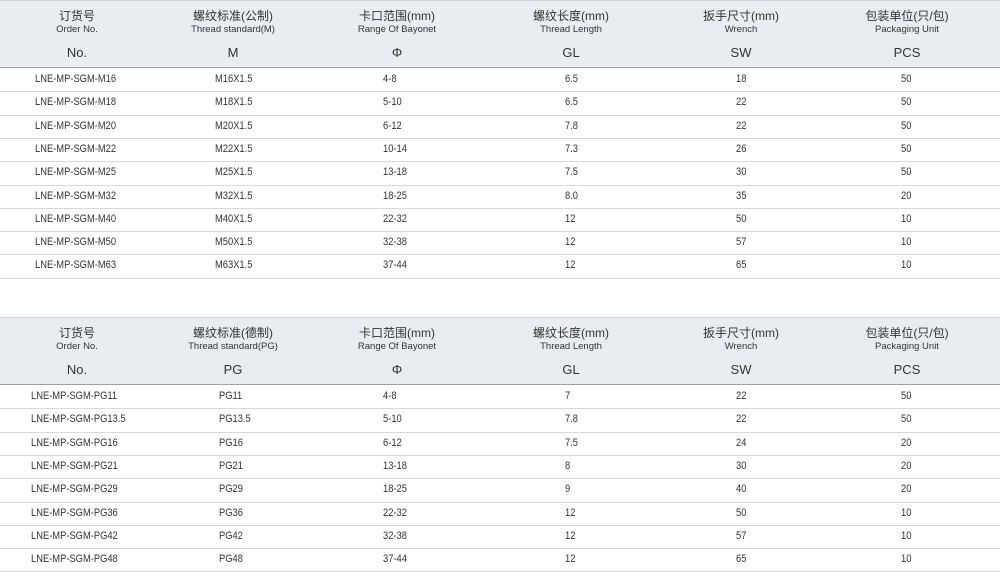  What do you see at coordinates (392, 102) in the screenshot?
I see `table-cell: 5-10` at bounding box center [392, 102].